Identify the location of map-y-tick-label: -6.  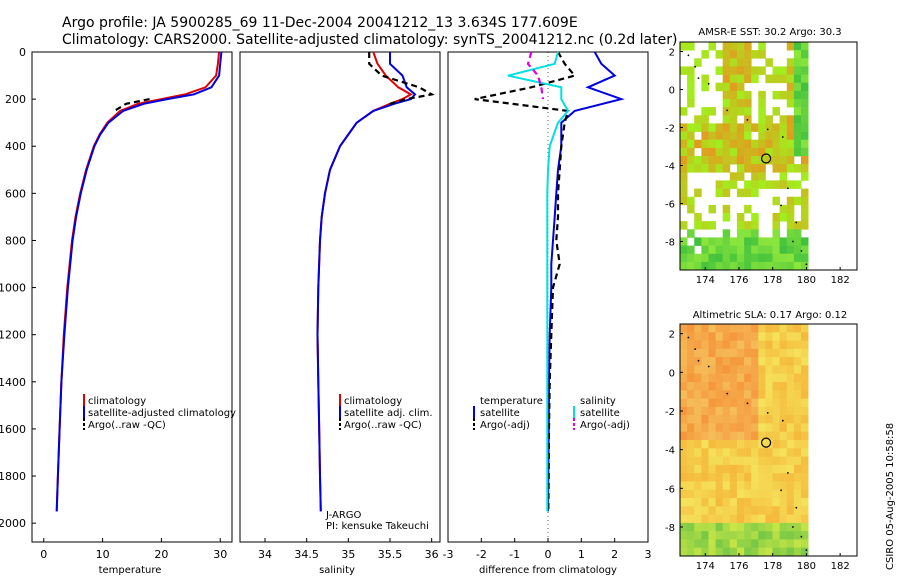
(670, 489).